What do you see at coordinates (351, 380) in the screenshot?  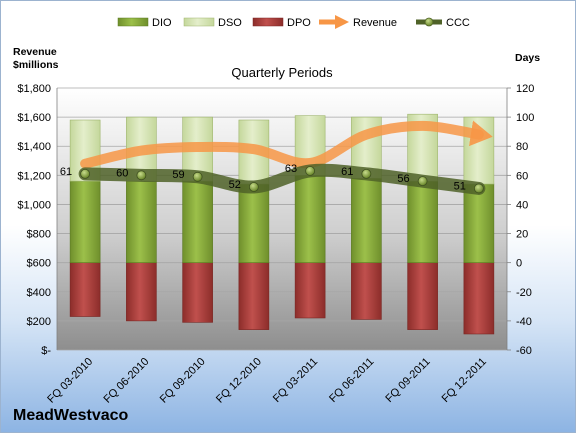 I see `x-category-label: FQ 06-2011` at bounding box center [351, 380].